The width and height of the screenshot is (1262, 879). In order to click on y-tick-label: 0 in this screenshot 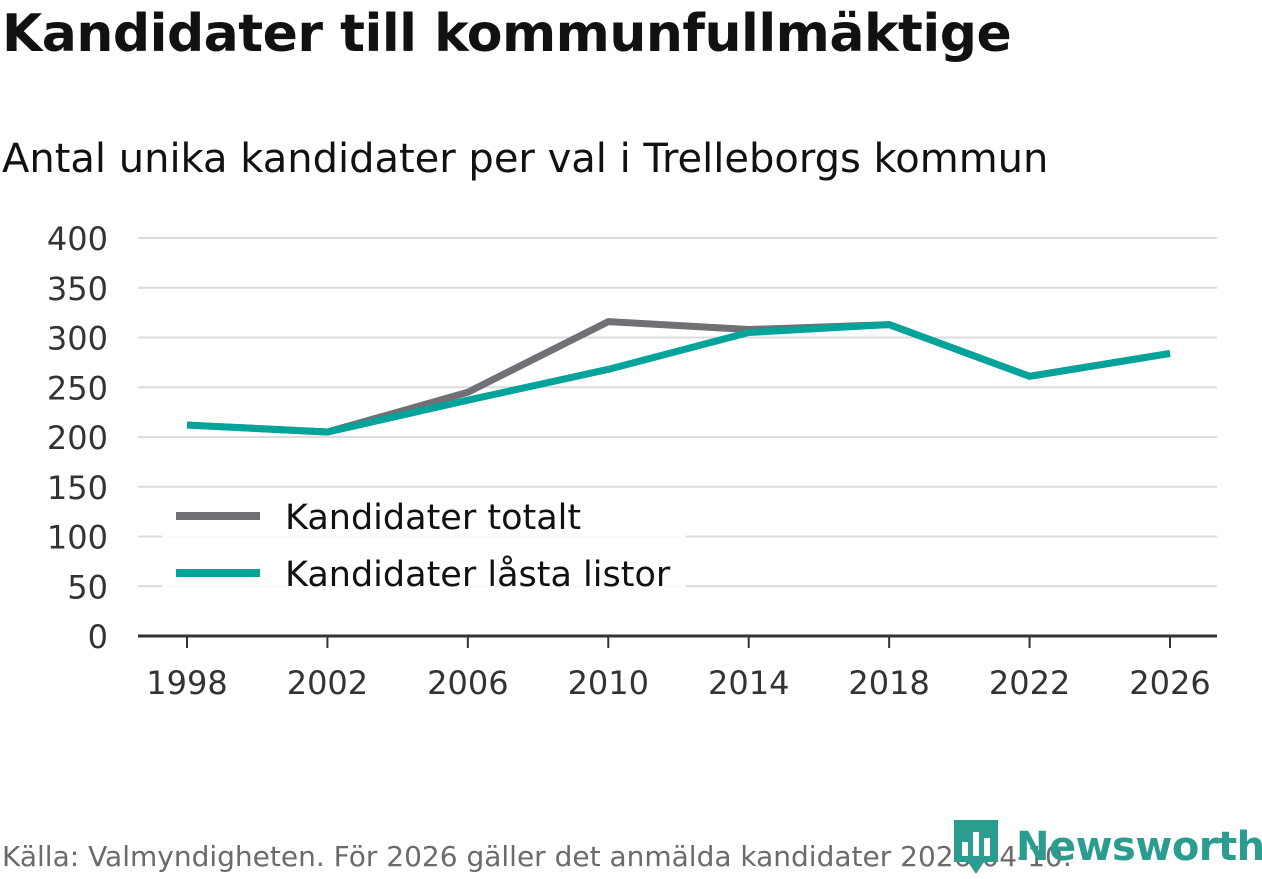, I will do `click(98, 637)`.